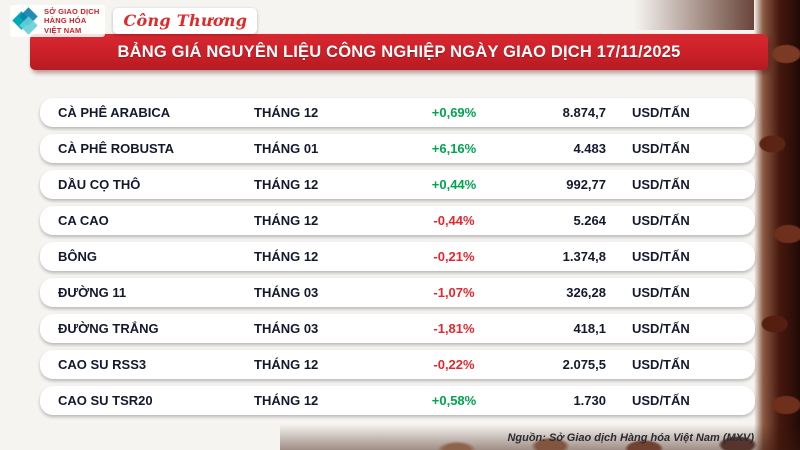 The image size is (800, 450). What do you see at coordinates (397, 292) in the screenshot?
I see `table-row: ĐƯỜNG 11 THÁNG 03 -1,07% 326,28 USD/TẤN` at bounding box center [397, 292].